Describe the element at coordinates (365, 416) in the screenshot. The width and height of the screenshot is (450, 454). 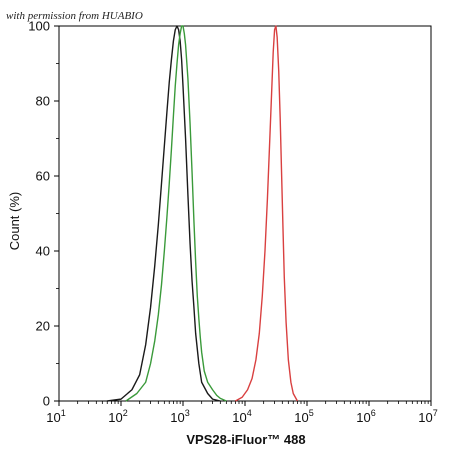
I see `x-tick-label: 10⁶` at that location.